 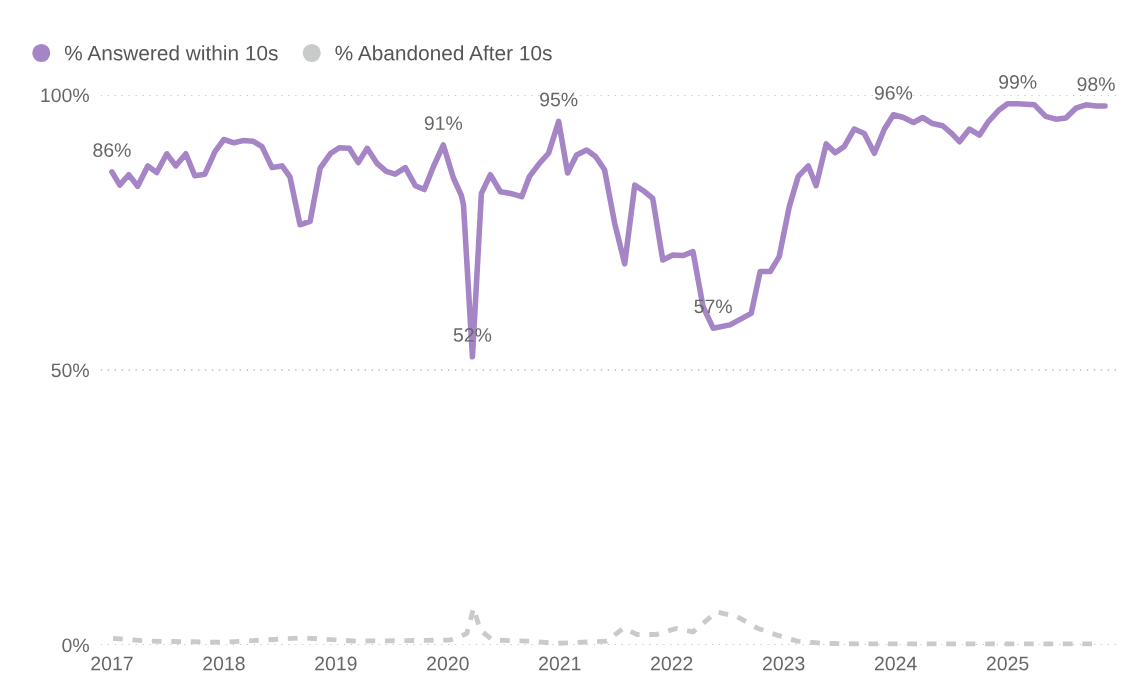 What do you see at coordinates (893, 93) in the screenshot?
I see `annotation: 96%` at bounding box center [893, 93].